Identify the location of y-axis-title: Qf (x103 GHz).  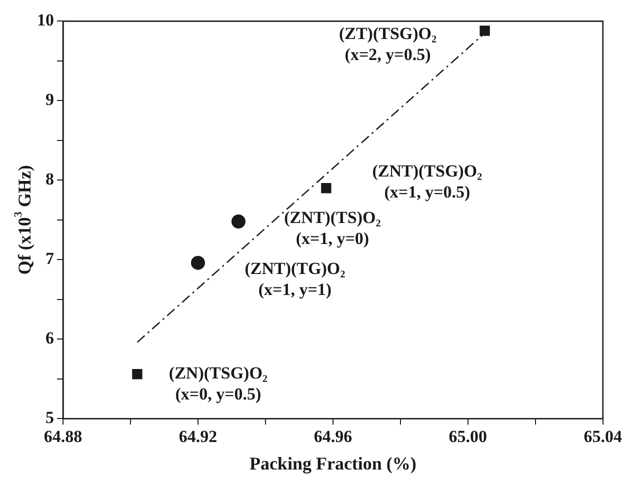
(23, 220).